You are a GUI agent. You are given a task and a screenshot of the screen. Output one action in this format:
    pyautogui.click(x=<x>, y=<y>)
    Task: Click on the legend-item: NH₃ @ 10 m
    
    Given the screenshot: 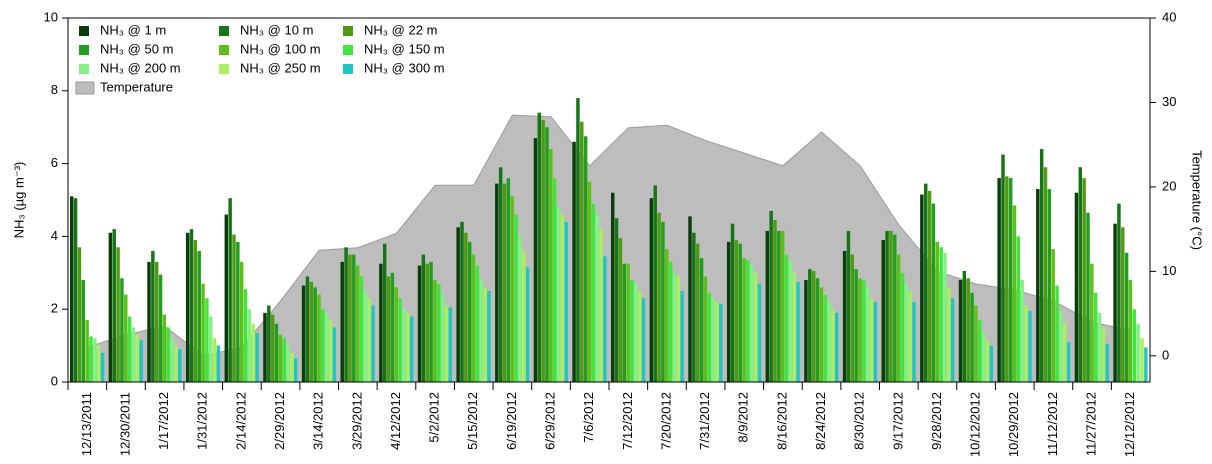 What is the action you would take?
    pyautogui.click(x=266, y=29)
    